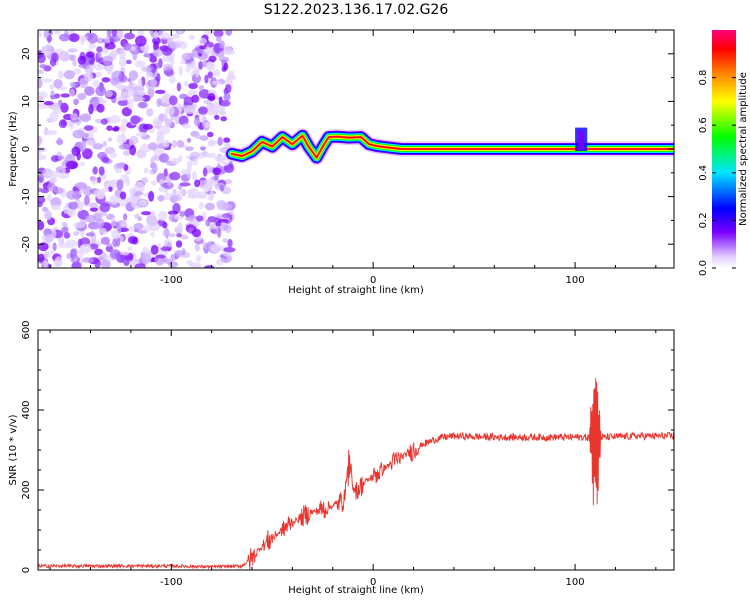  I want to click on colorbar-tick-label: 0.0, so click(703, 268).